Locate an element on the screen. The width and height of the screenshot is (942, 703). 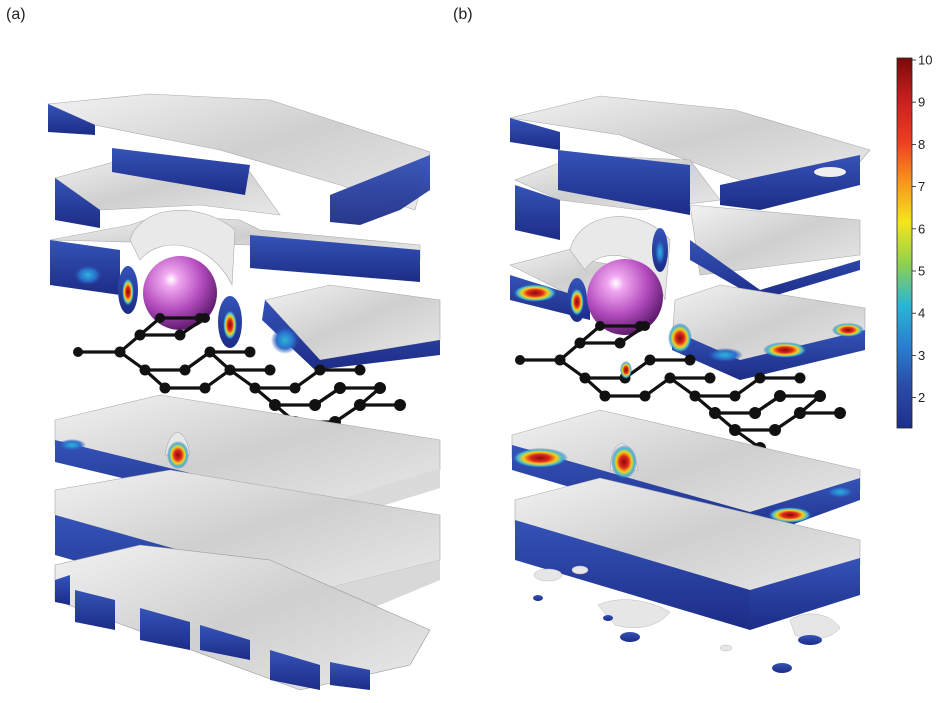
panel-label-a: (a) is located at coordinates (16, 14).